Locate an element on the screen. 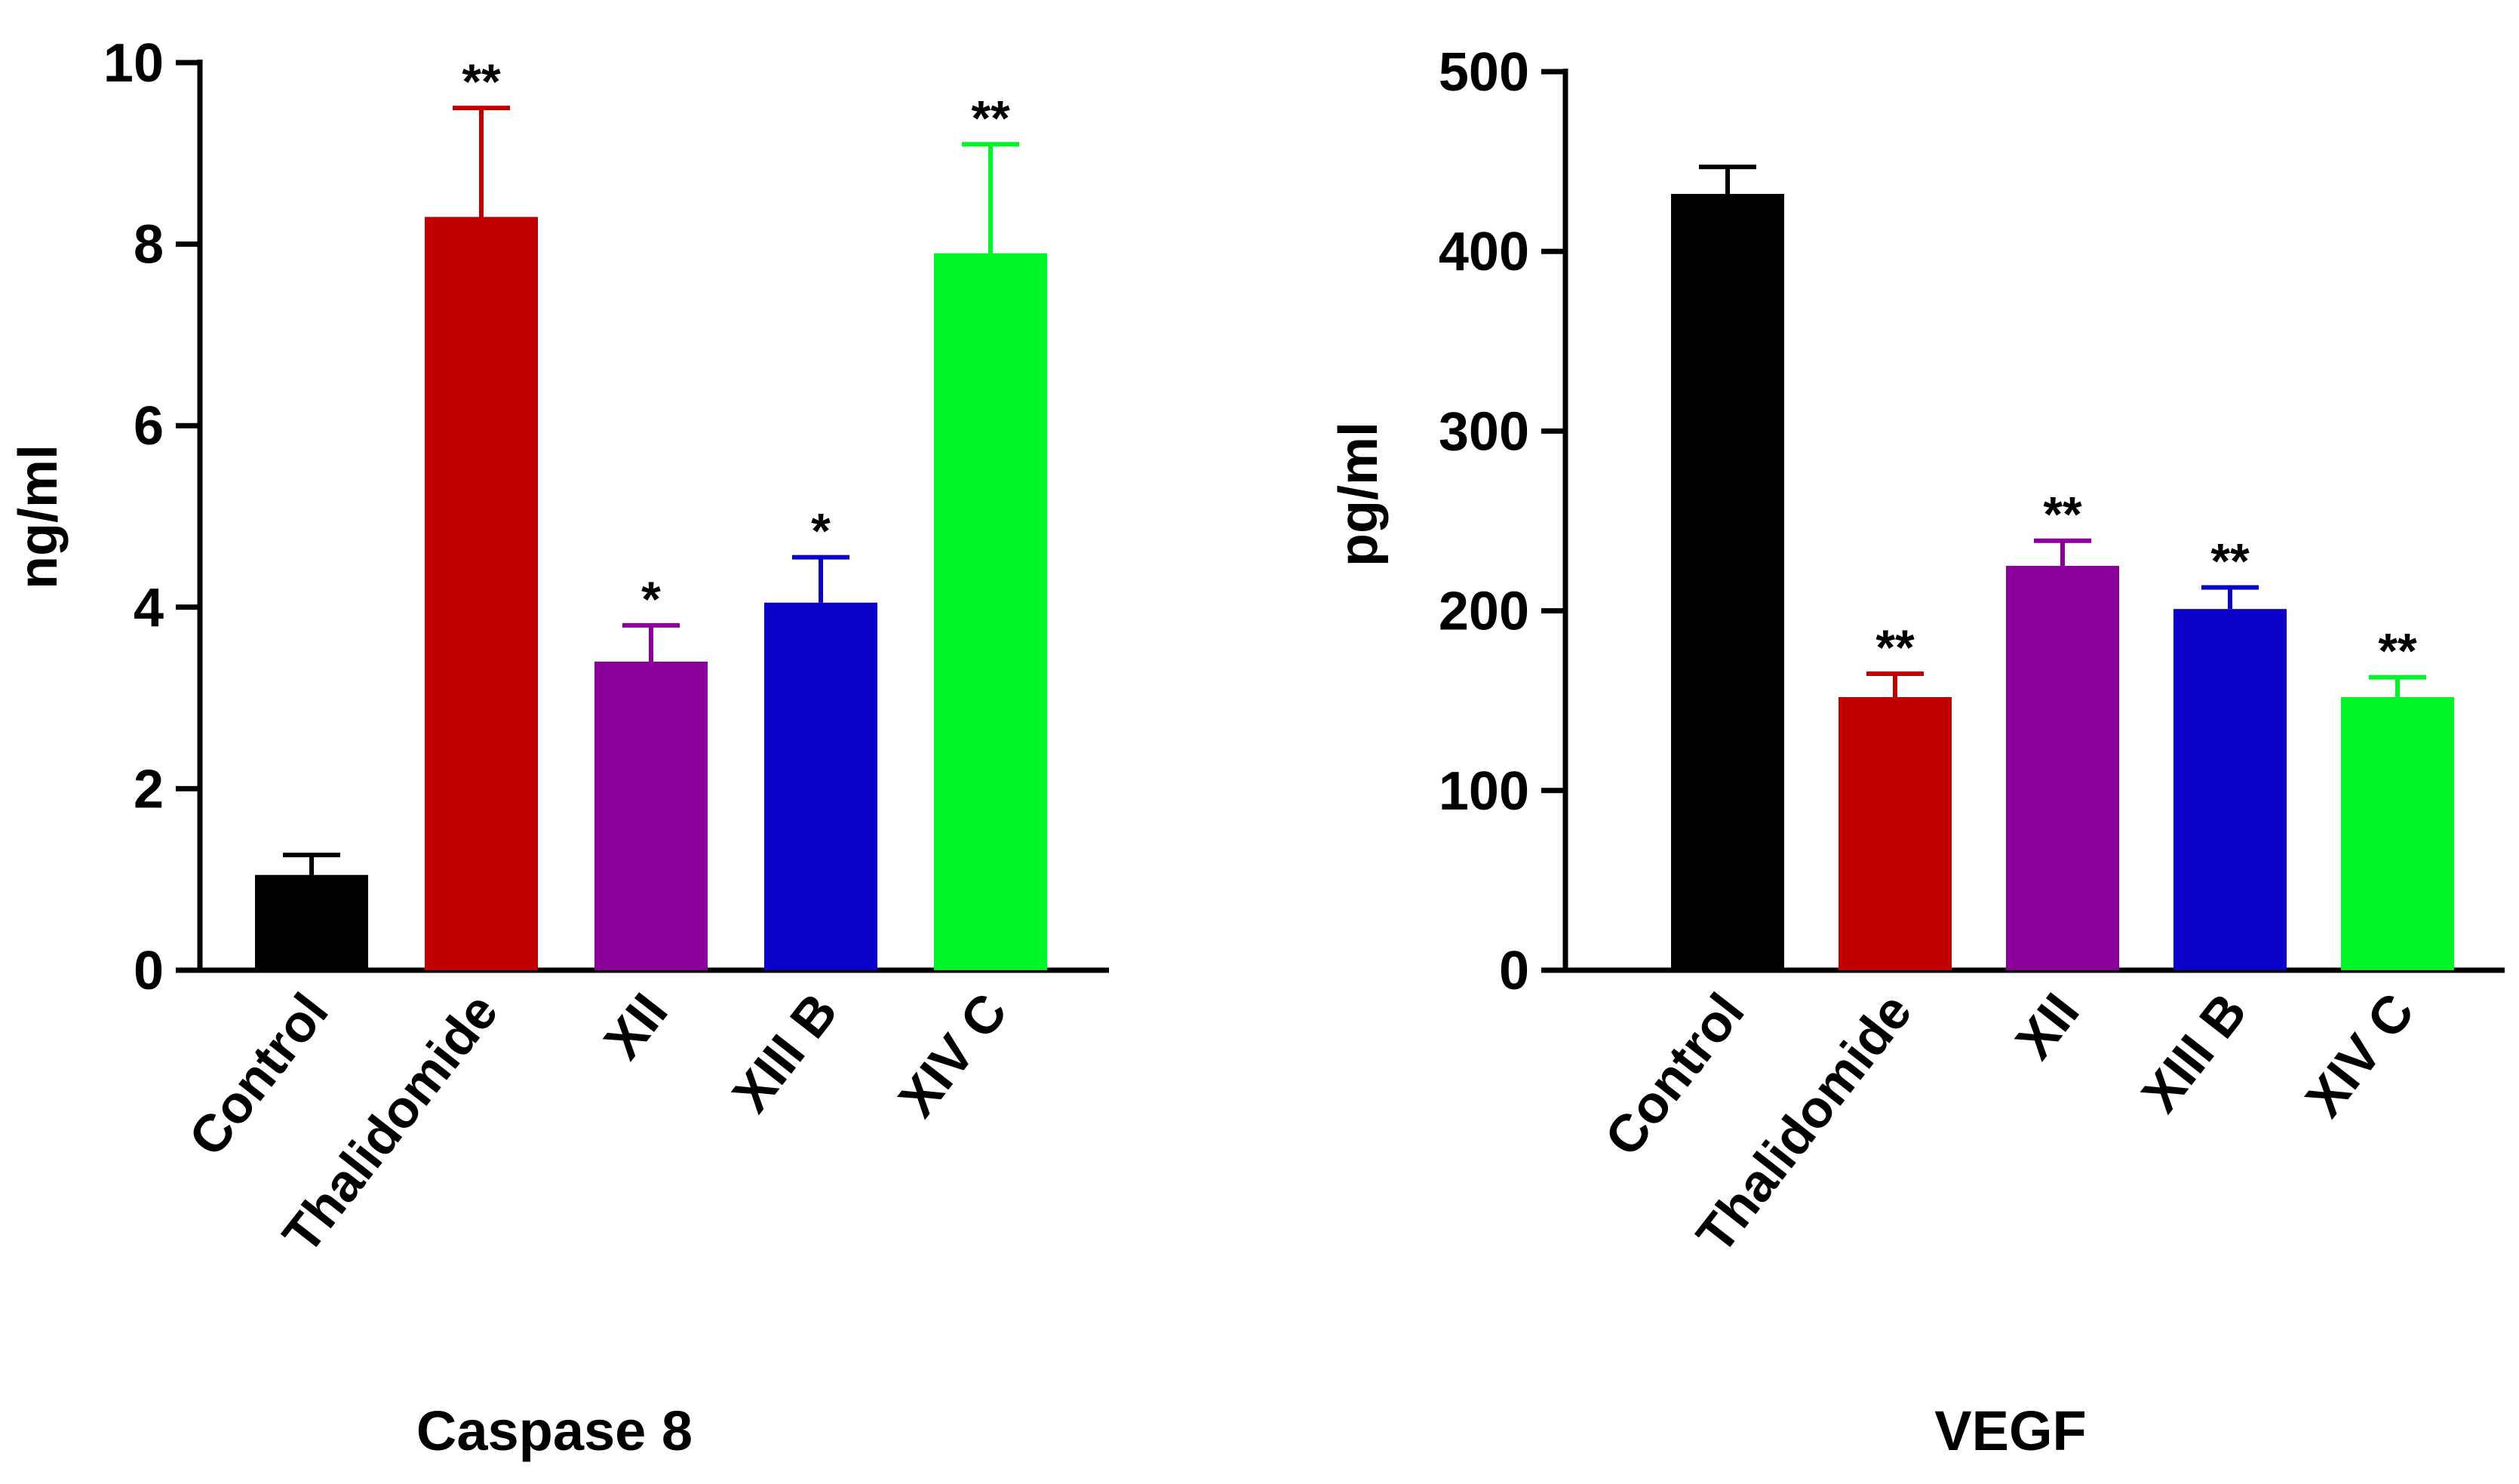  caspase8-x-tick-label-xii: XII is located at coordinates (636, 1025).